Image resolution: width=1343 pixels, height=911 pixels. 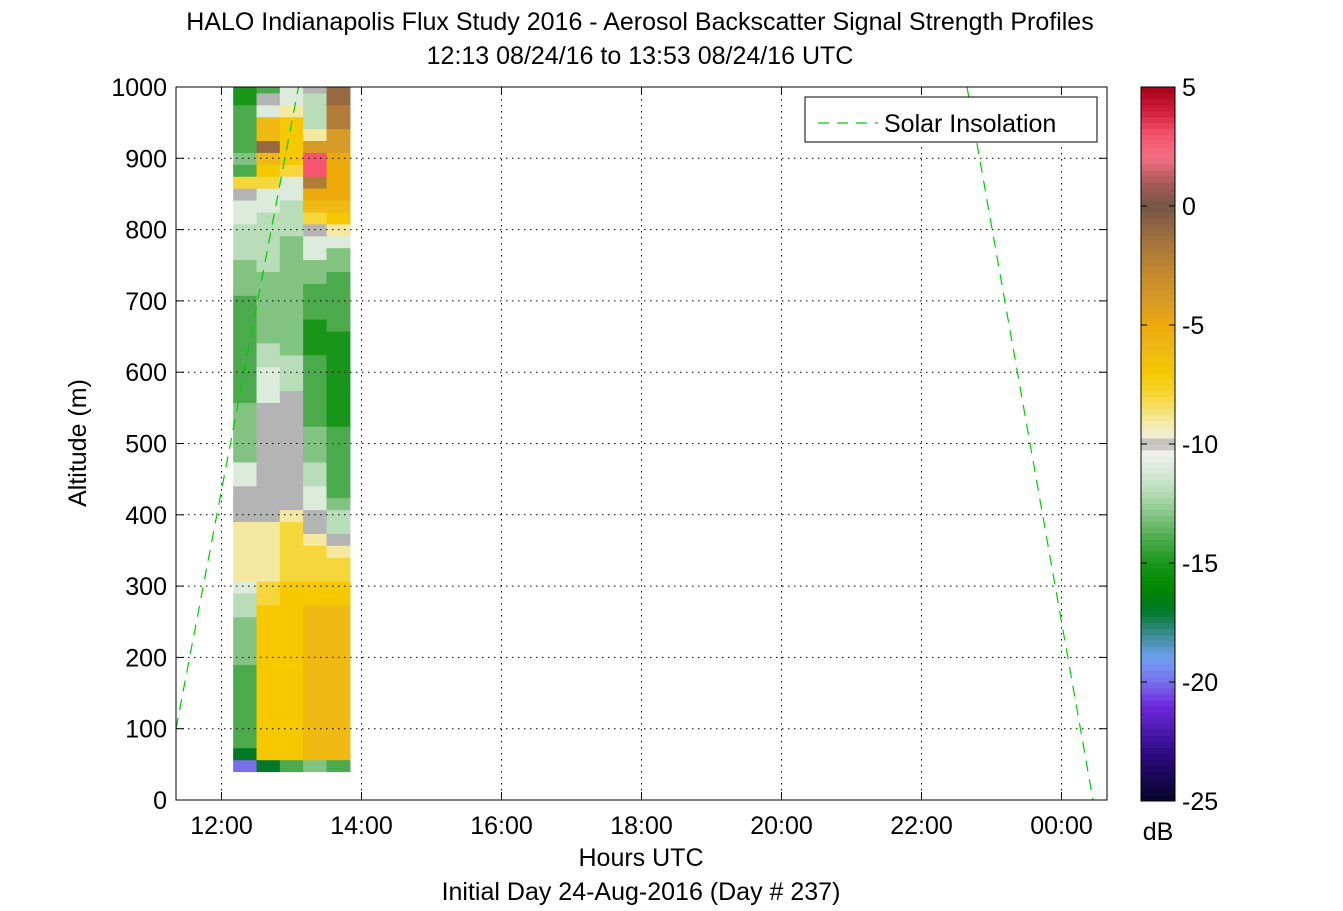 I want to click on x-tick-label: 12:00, so click(x=221, y=826).